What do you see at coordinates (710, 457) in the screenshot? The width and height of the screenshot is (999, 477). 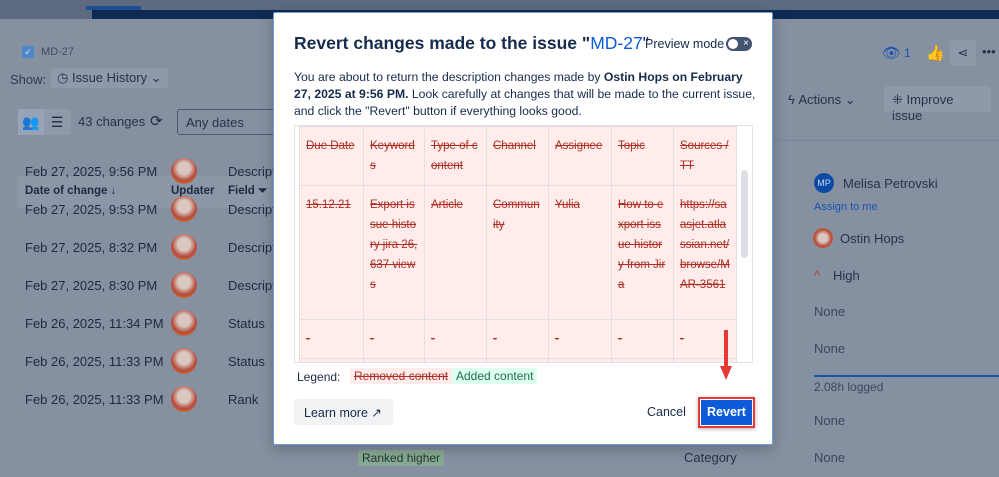 I see `category-label: Category` at bounding box center [710, 457].